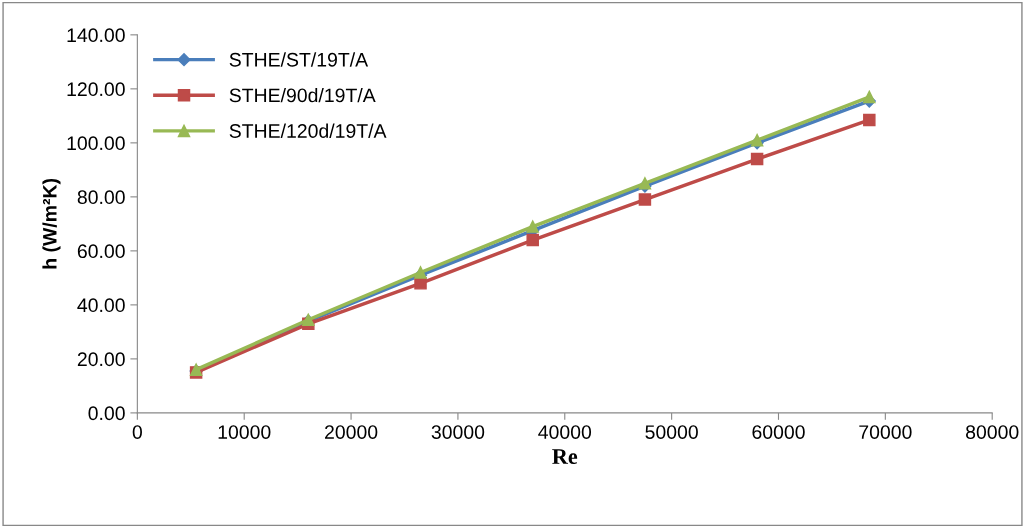 The image size is (1025, 528). Describe the element at coordinates (671, 432) in the screenshot. I see `x-tick-label: 50000` at that location.